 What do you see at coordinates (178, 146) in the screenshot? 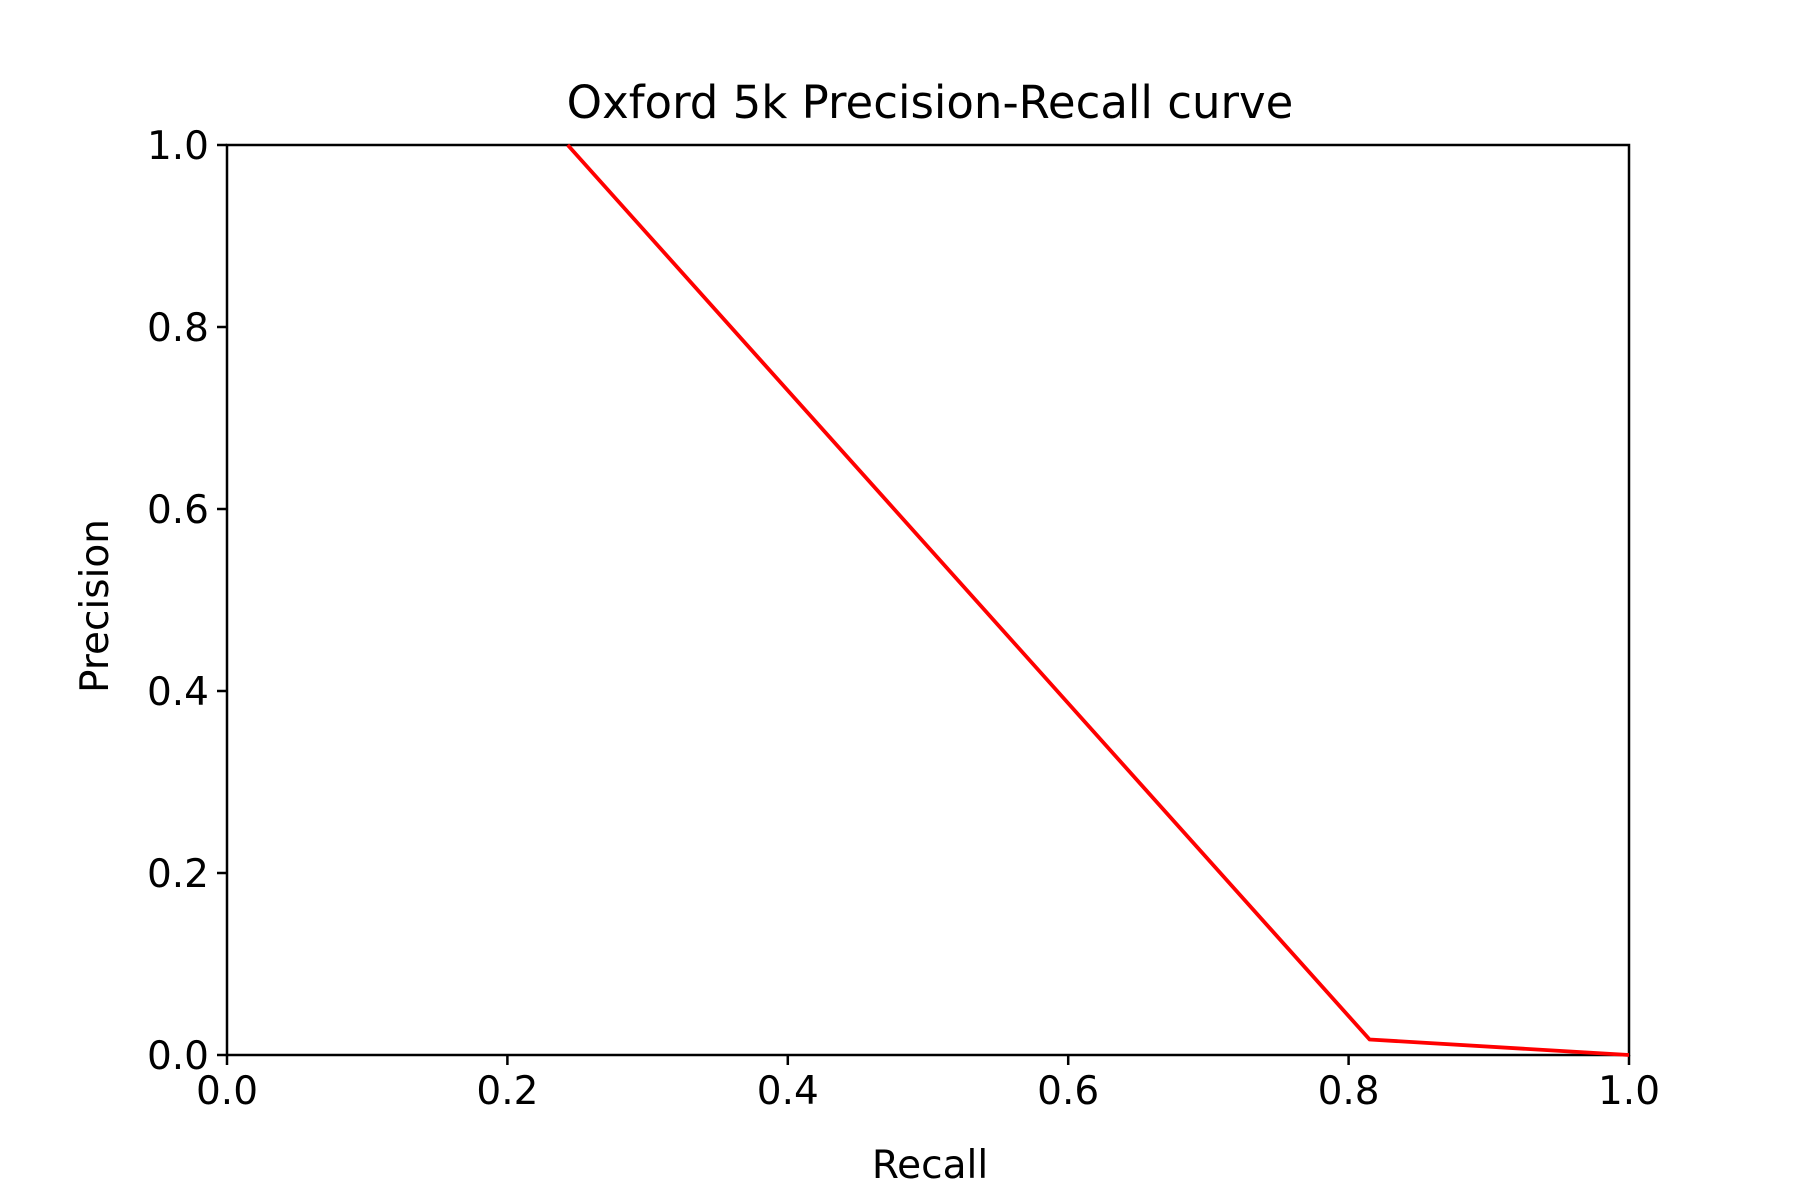
I see `y-tick-label: 1.0` at bounding box center [178, 146].